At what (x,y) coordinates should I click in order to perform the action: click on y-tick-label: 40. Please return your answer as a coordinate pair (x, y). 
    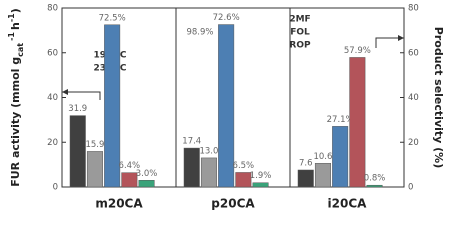
    Looking at the image, I should click on (52, 98).